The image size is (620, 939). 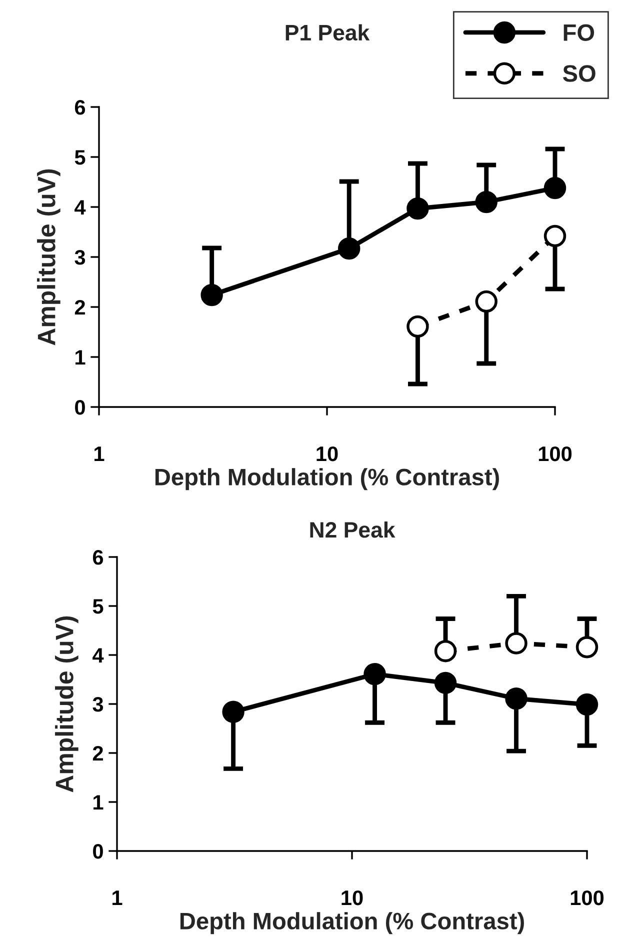 I want to click on chart-title: N2 Peak, so click(x=353, y=529).